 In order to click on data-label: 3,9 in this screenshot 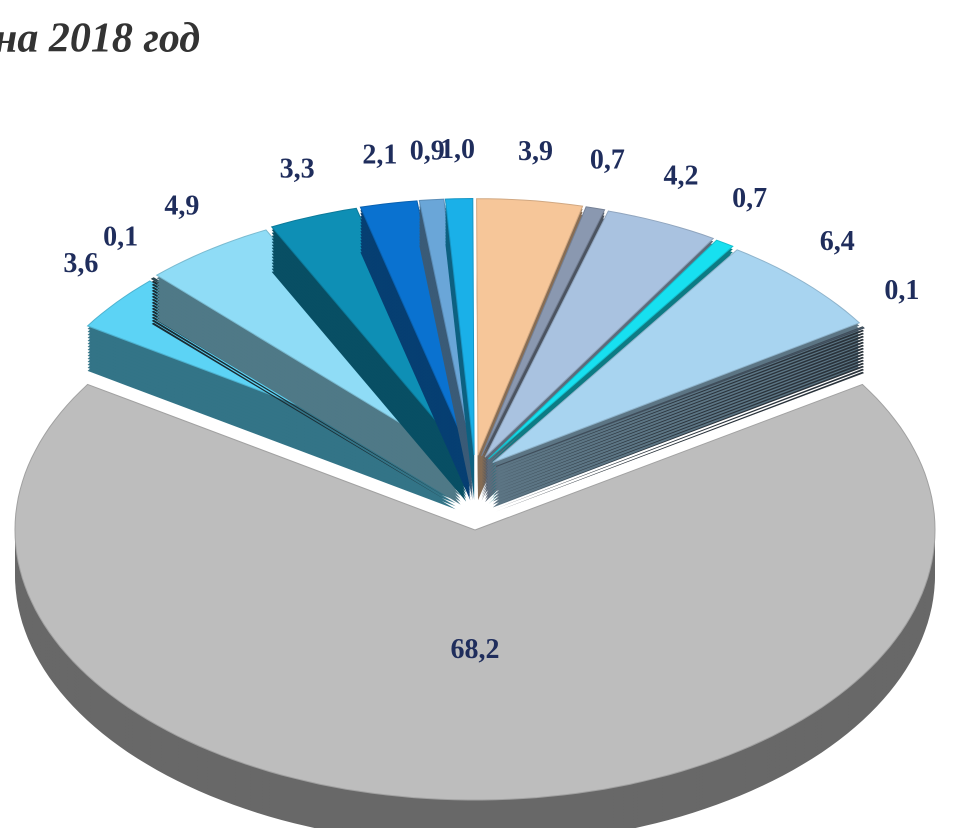, I will do `click(535, 151)`.